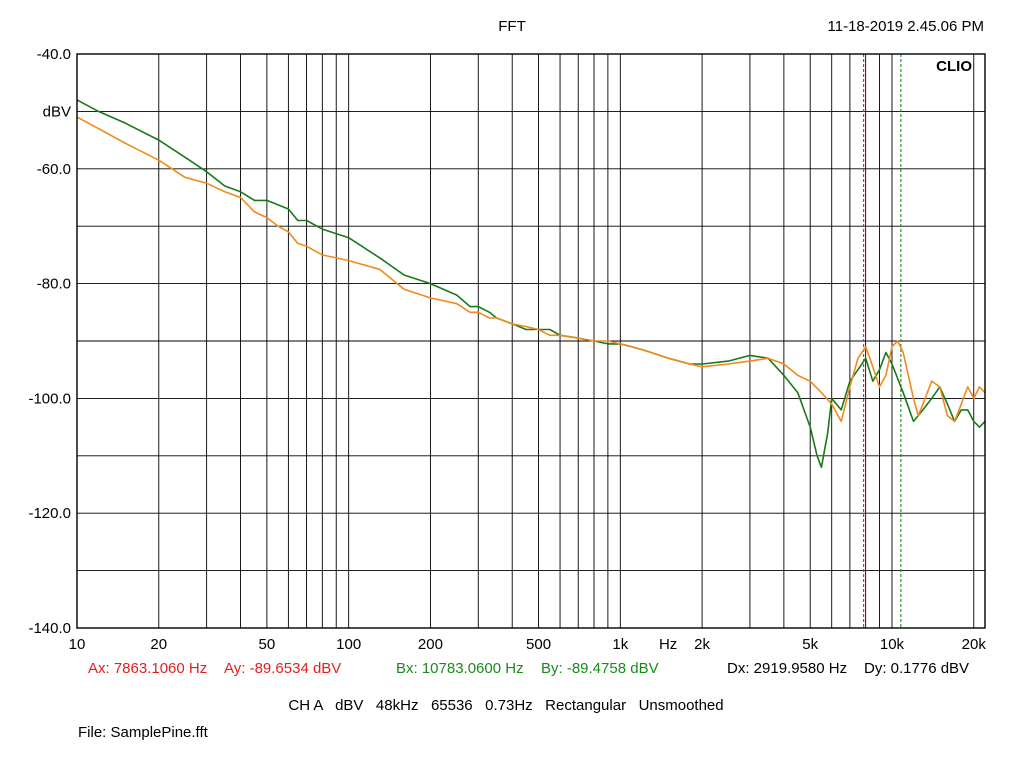 This screenshot has height=768, width=1024. Describe the element at coordinates (974, 644) in the screenshot. I see `x-tick-label: 20k` at that location.